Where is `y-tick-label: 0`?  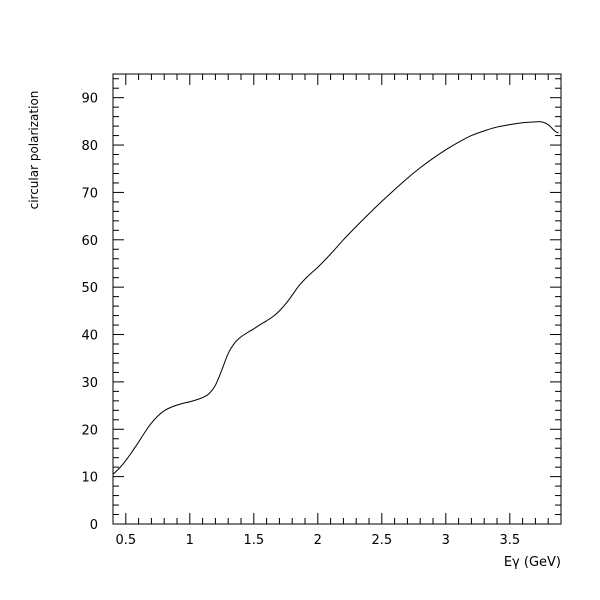 y-tick-label: 0 is located at coordinates (94, 525).